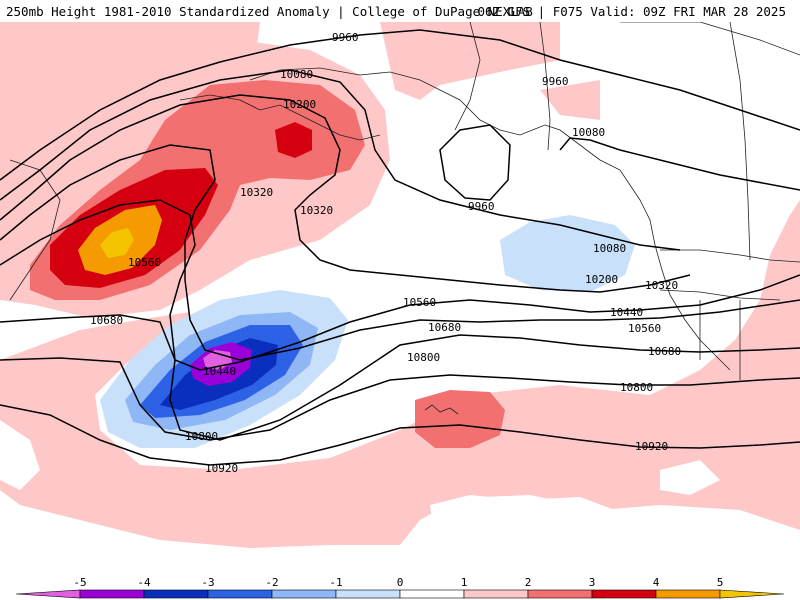 The height and width of the screenshot is (600, 800). What do you see at coordinates (592, 582) in the screenshot?
I see `colorbar-tick-label: 3` at bounding box center [592, 582].